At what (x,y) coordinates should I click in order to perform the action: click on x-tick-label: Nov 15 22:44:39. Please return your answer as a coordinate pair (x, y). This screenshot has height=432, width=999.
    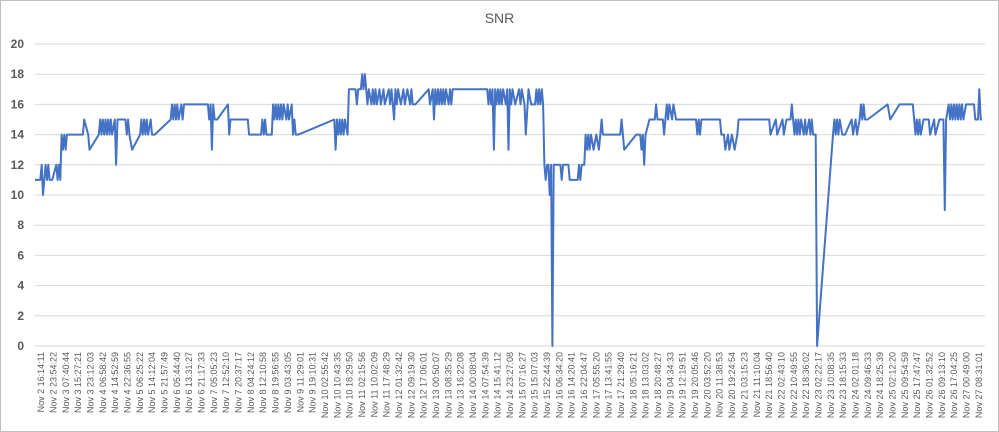
    Looking at the image, I should click on (547, 385).